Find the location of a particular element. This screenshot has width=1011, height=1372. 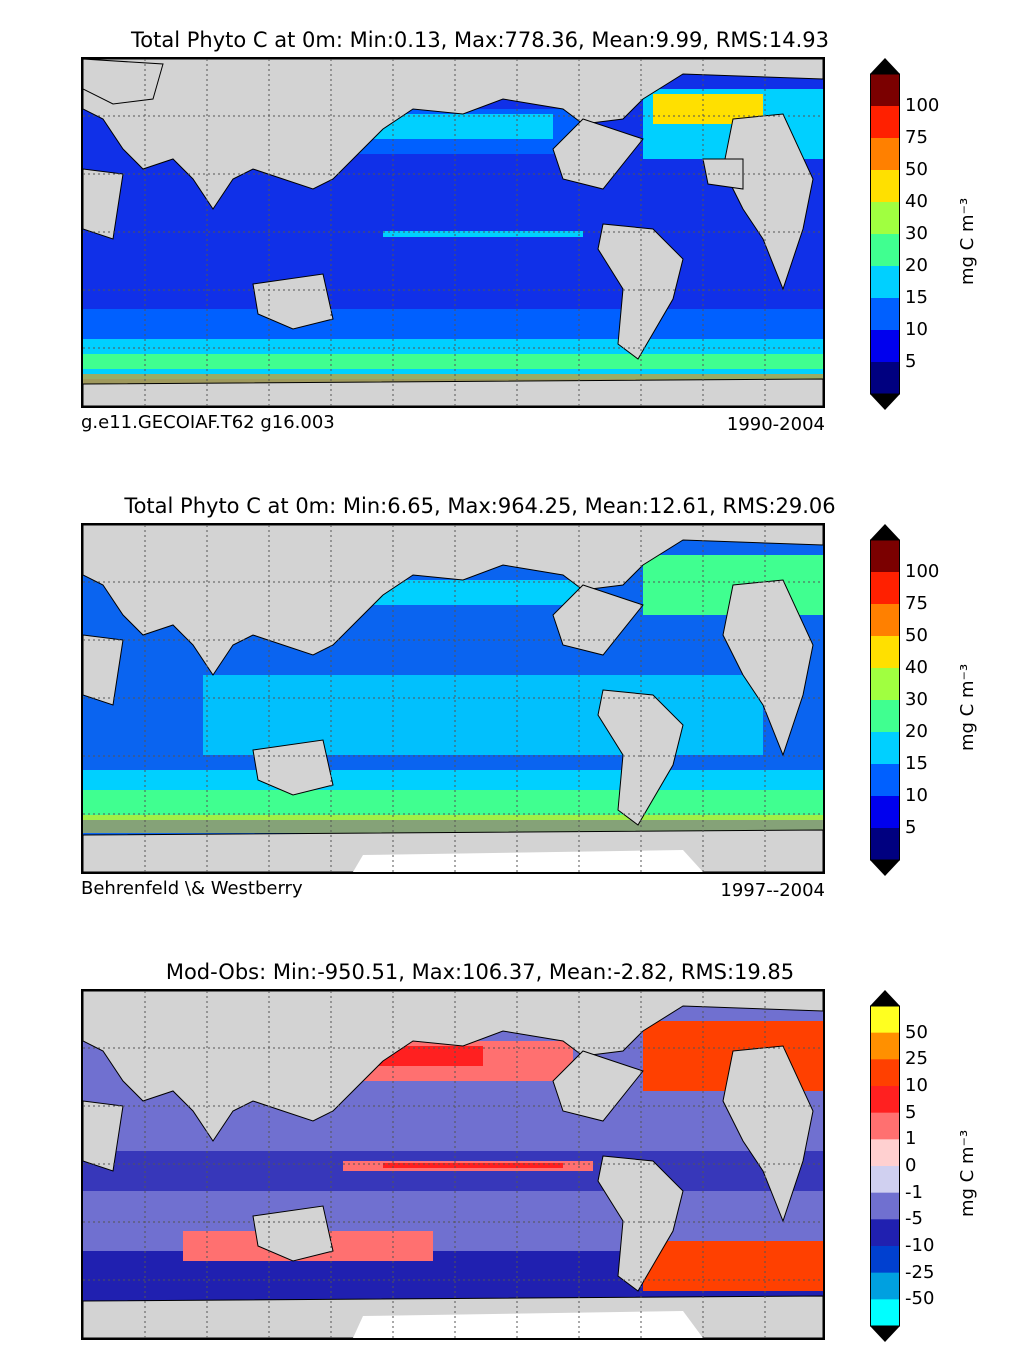

colorbar-model is located at coordinates (885, 234).